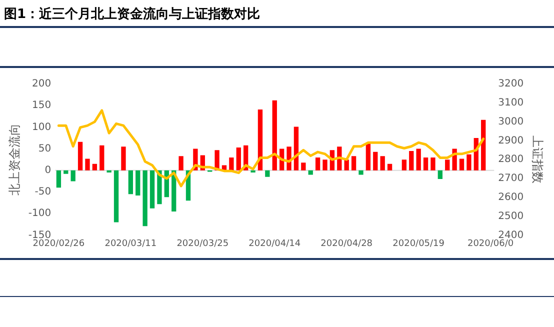 Image resolution: width=554 pixels, height=327 pixels. What do you see at coordinates (511, 235) in the screenshot?
I see `y2-tick-label: 2400` at bounding box center [511, 235].